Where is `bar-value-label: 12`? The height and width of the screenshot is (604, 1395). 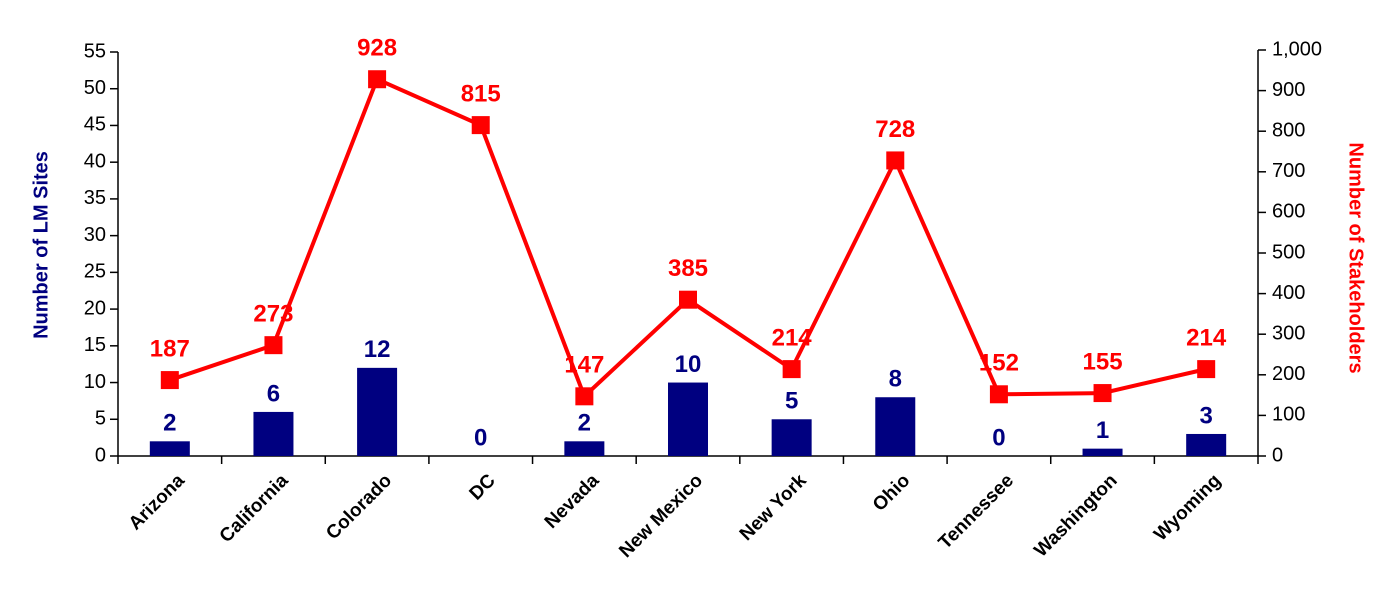 bar-value-label: 12 is located at coordinates (377, 349).